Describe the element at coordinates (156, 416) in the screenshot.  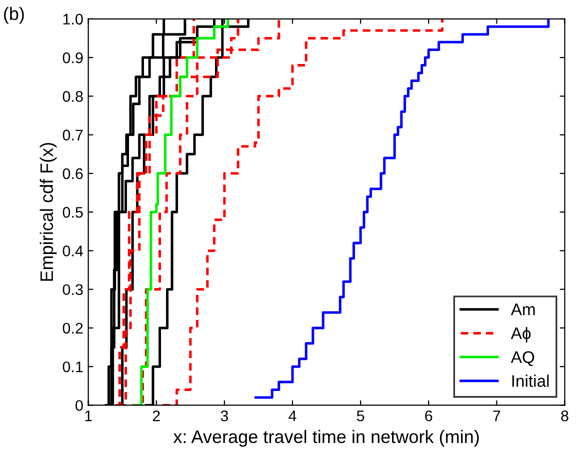
I see `x-tick-label: 2` at that location.